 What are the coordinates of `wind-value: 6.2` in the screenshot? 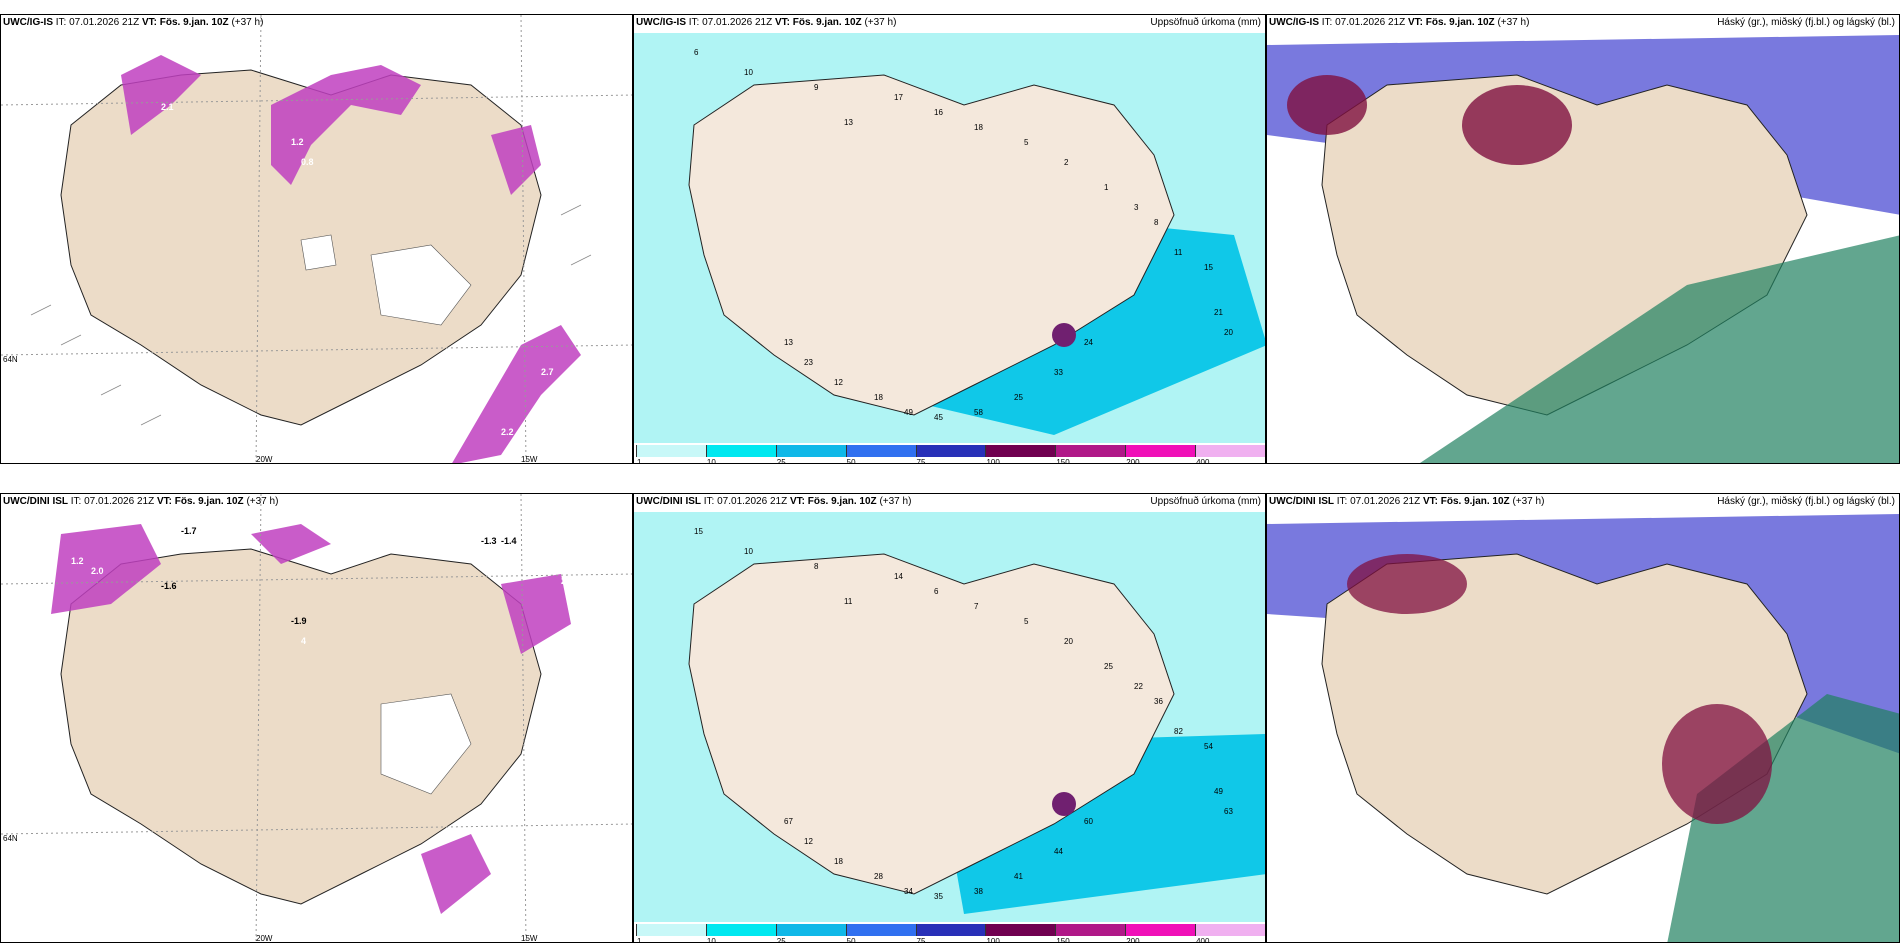 It's located at (397, 62).